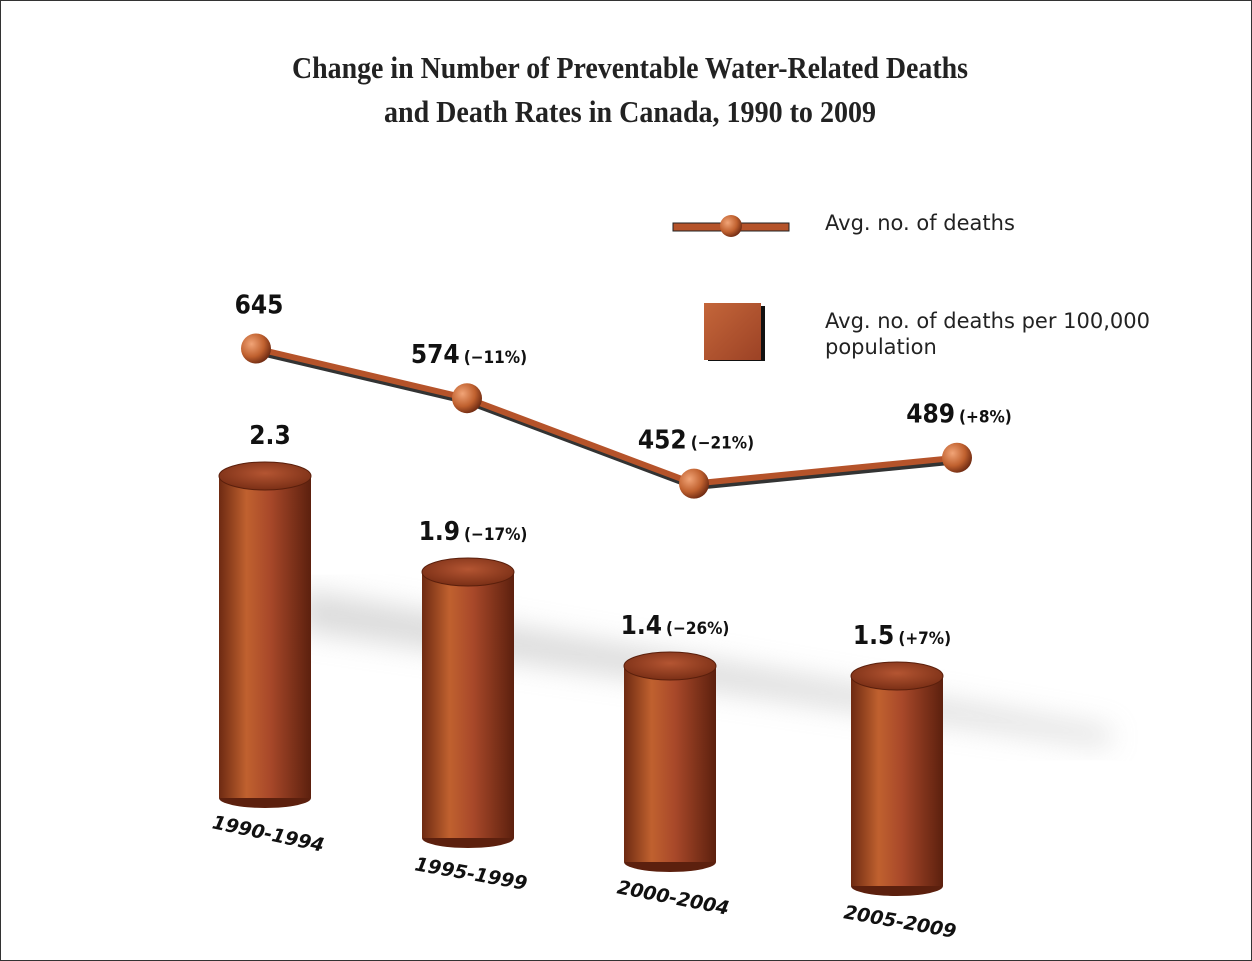 The height and width of the screenshot is (961, 1252). What do you see at coordinates (439, 532) in the screenshot?
I see `data-label-value: 1.9` at bounding box center [439, 532].